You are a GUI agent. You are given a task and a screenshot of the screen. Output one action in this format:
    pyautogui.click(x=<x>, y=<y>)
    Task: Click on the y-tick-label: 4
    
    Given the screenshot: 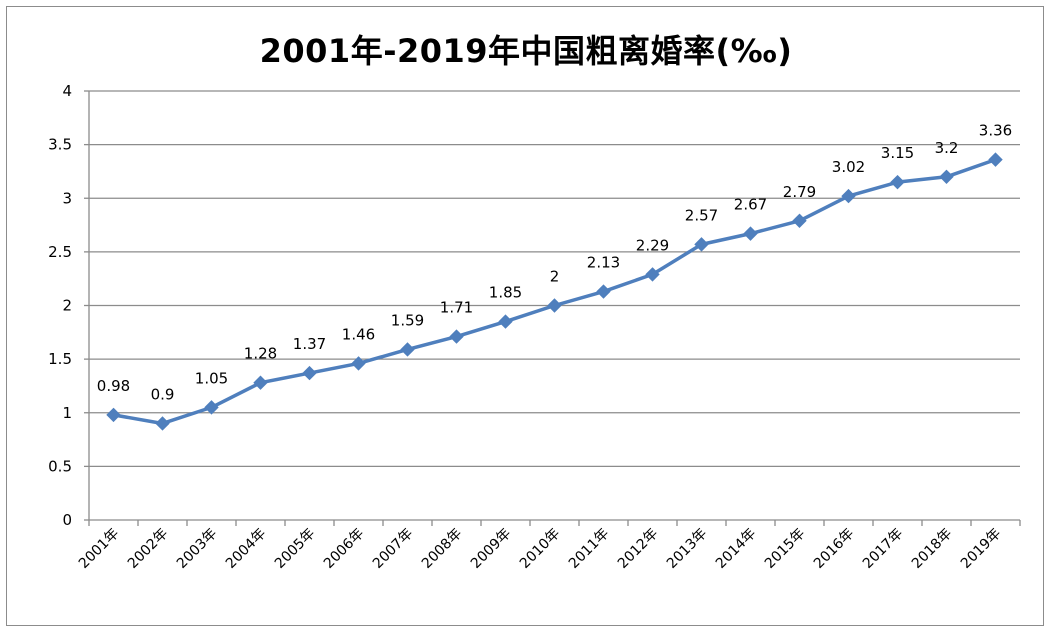 What is the action you would take?
    pyautogui.click(x=67, y=91)
    